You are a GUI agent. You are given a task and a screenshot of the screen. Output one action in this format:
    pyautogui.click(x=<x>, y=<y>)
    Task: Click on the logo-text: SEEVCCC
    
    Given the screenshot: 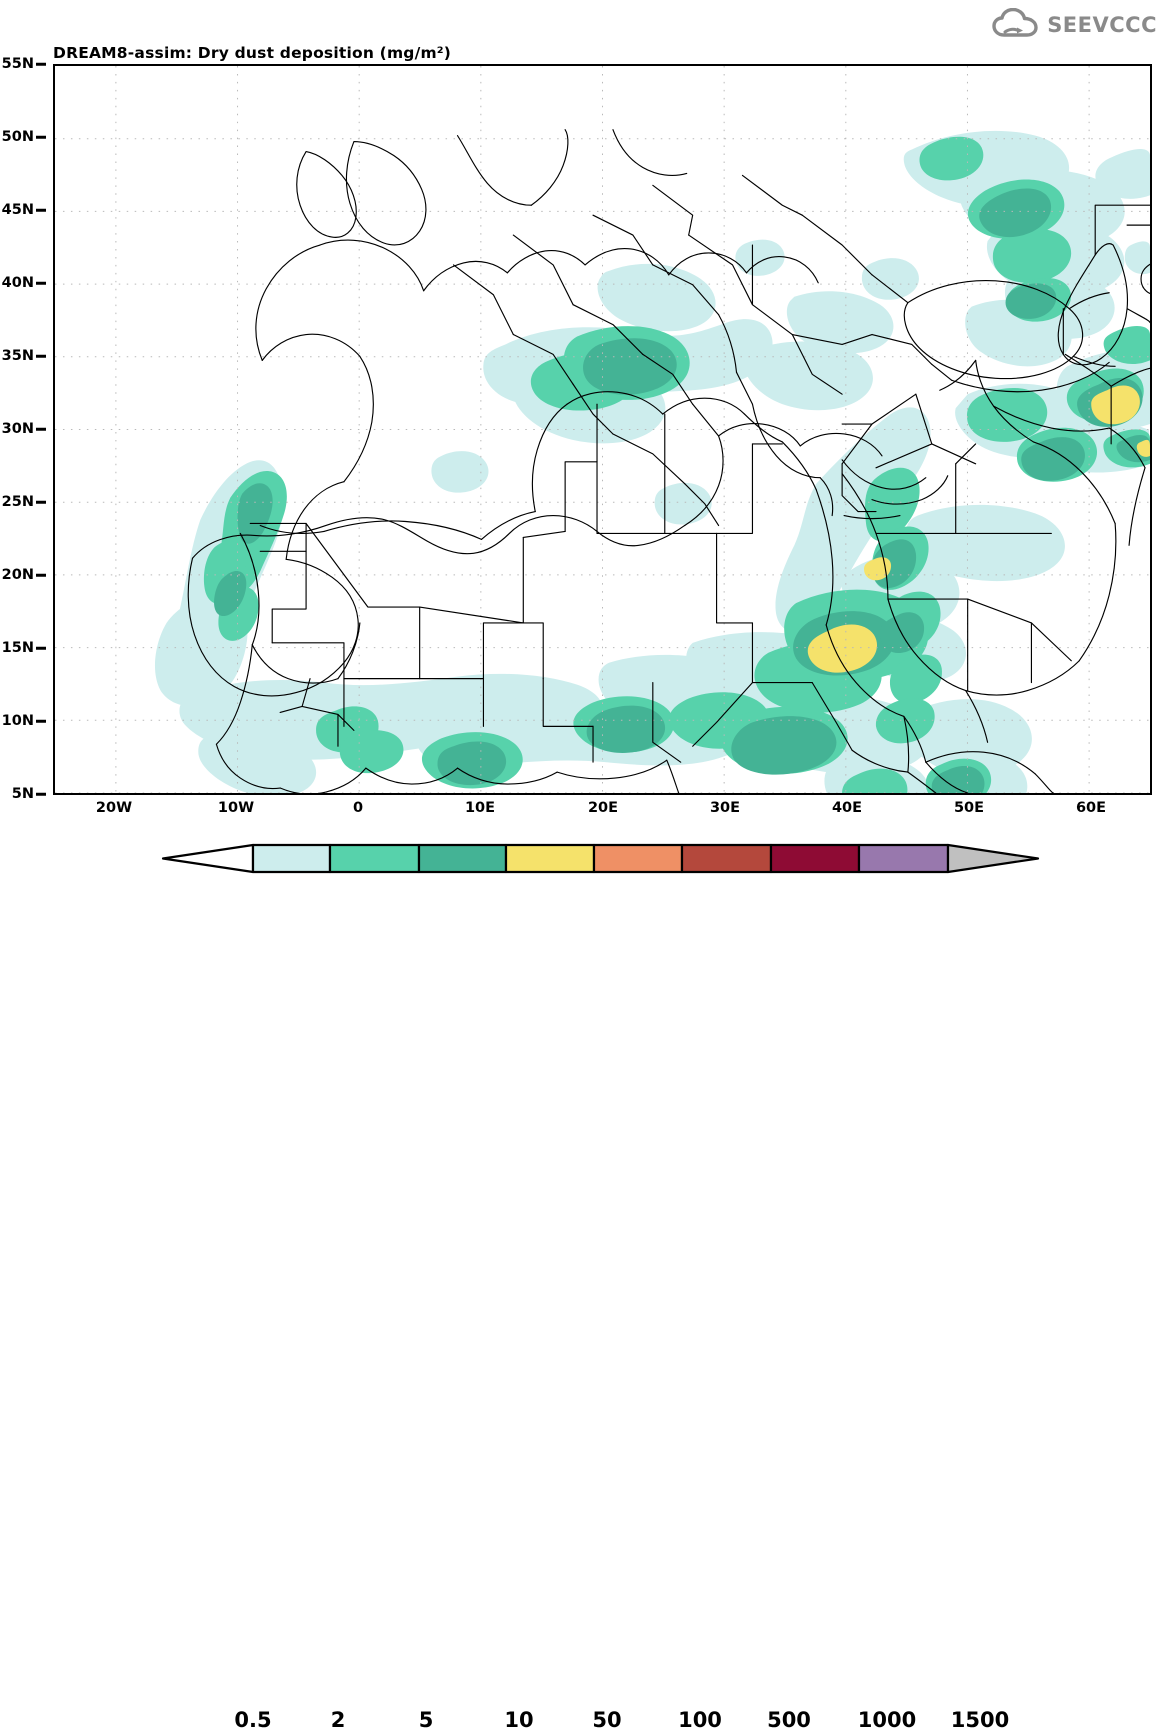 What is the action you would take?
    pyautogui.click(x=1102, y=25)
    